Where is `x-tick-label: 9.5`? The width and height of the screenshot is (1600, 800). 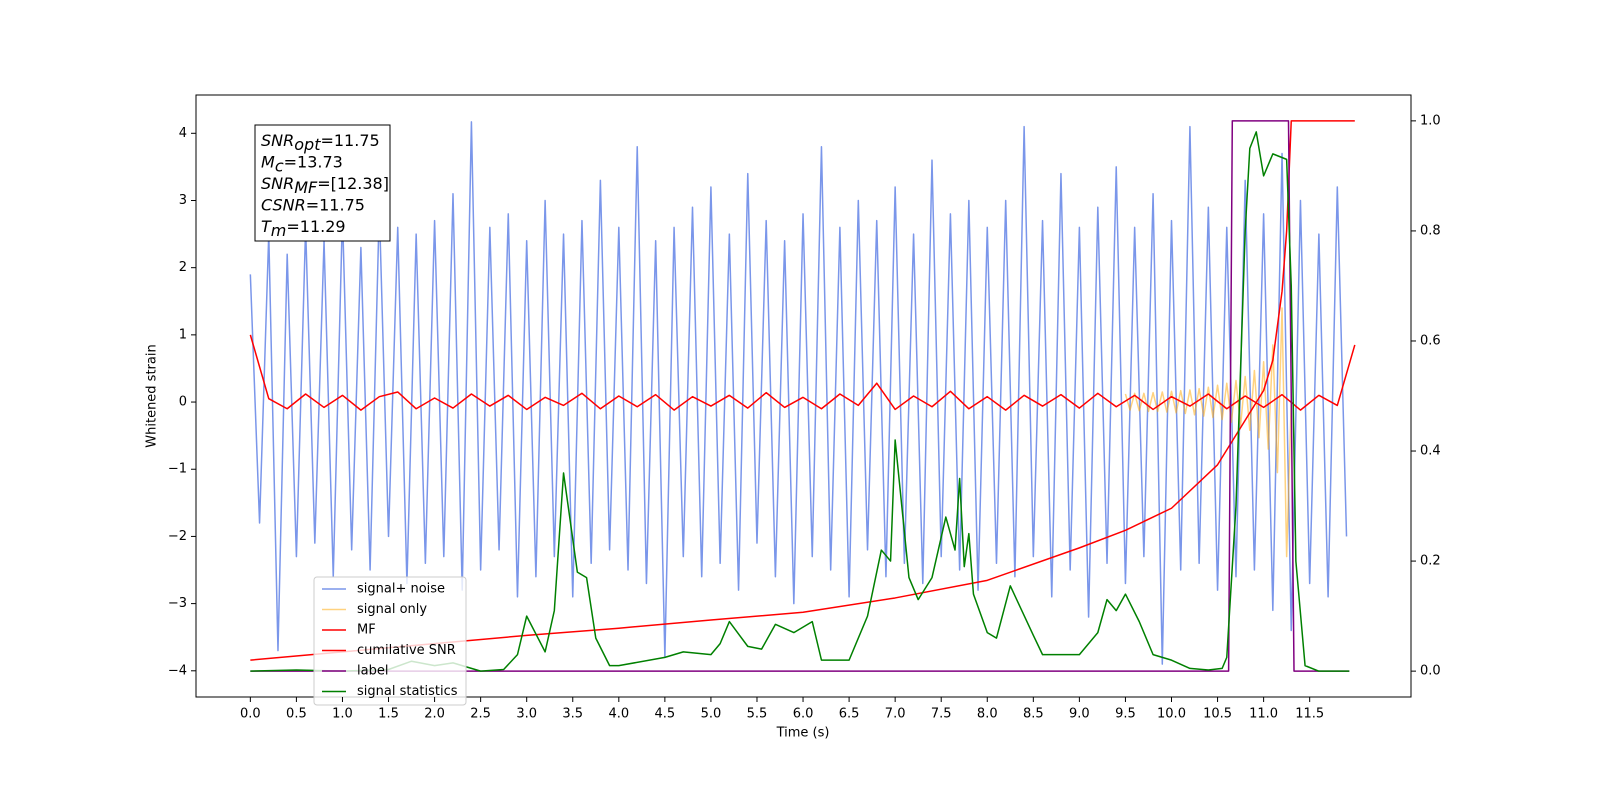
x-tick-label: 9.5 is located at coordinates (1125, 714).